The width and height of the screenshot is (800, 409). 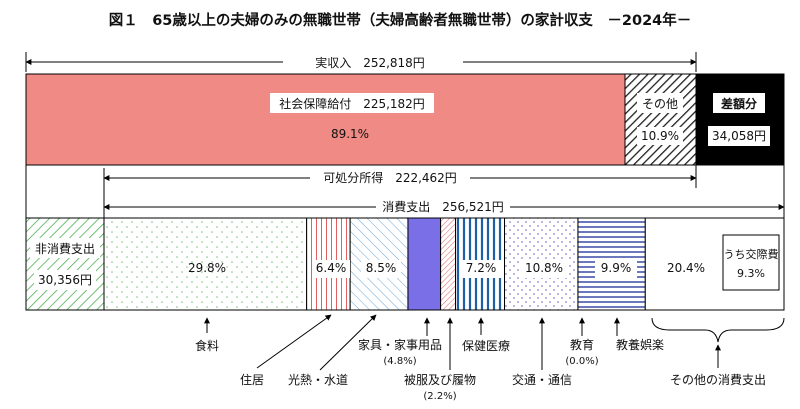 I want to click on label-education: 教育, so click(x=582, y=344).